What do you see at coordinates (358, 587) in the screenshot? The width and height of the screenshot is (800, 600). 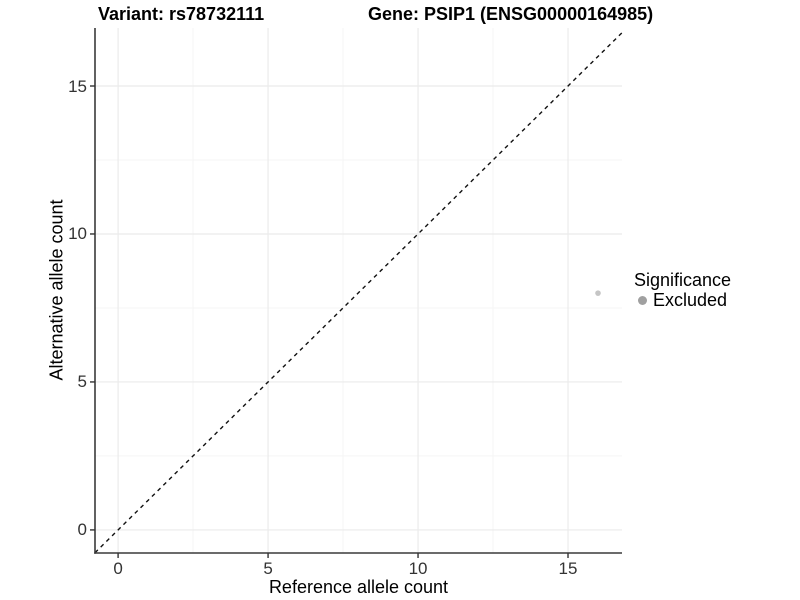 I see `x-axis-title: Reference allele count` at bounding box center [358, 587].